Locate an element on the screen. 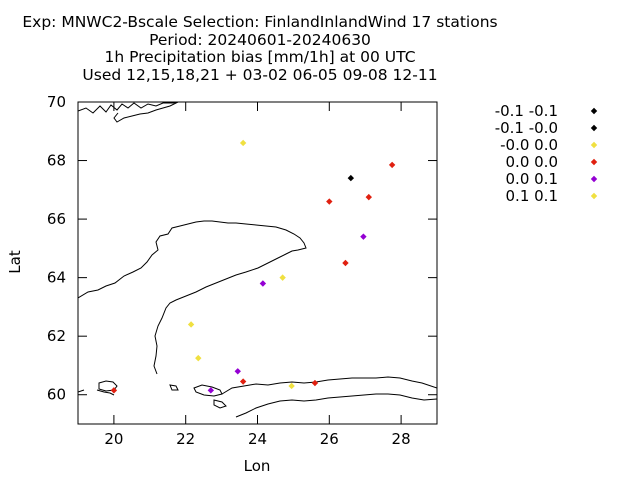 The image size is (640, 480). x-tick-label-2: 24 is located at coordinates (257, 439).